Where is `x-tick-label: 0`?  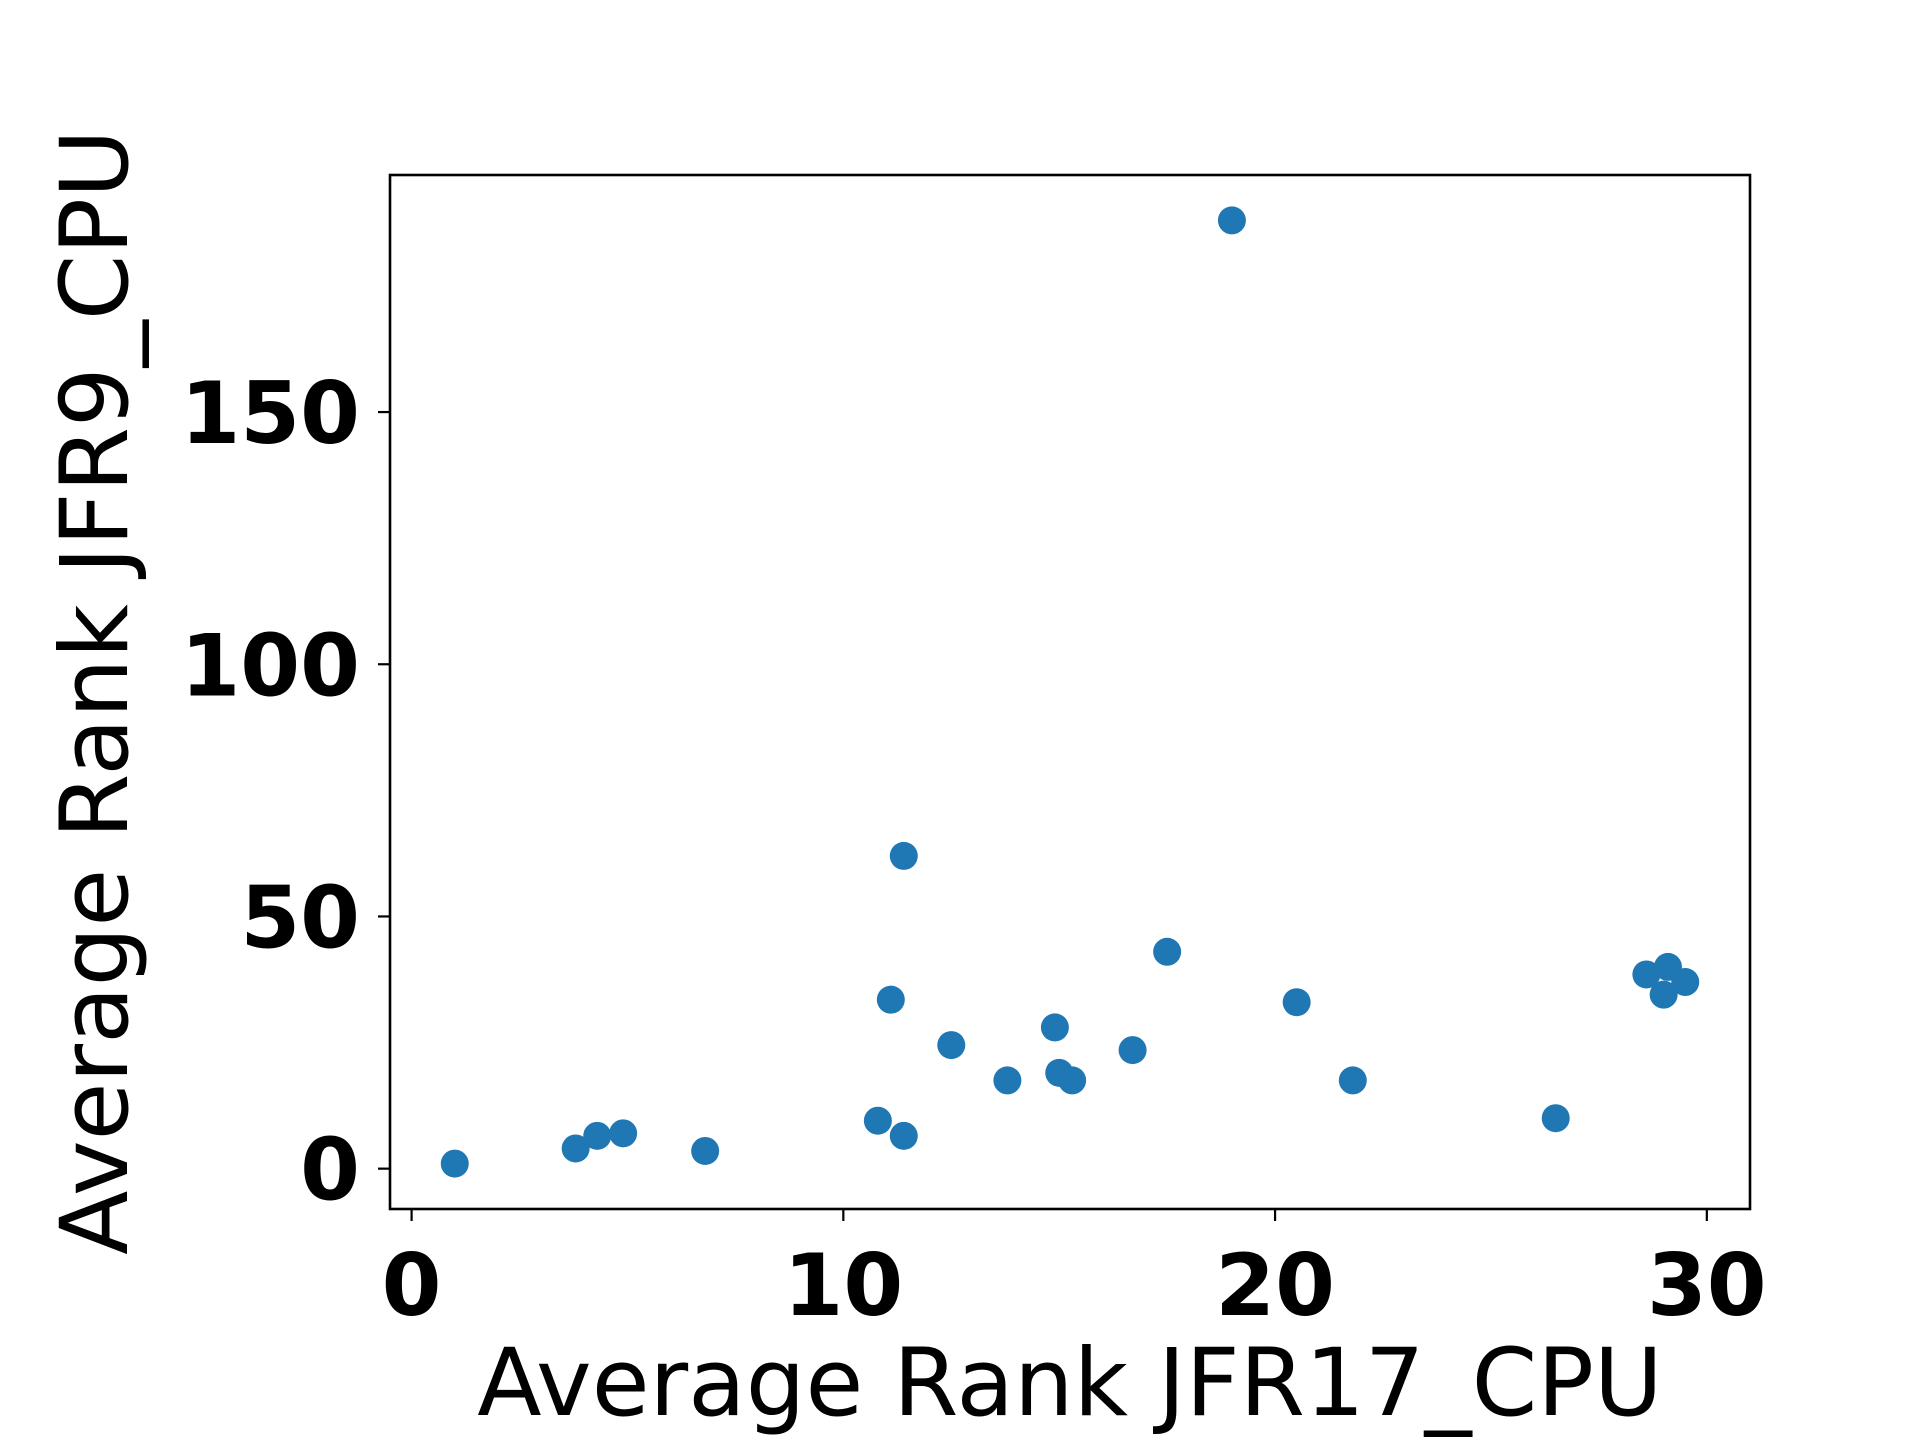
x-tick-label: 0 is located at coordinates (412, 1286).